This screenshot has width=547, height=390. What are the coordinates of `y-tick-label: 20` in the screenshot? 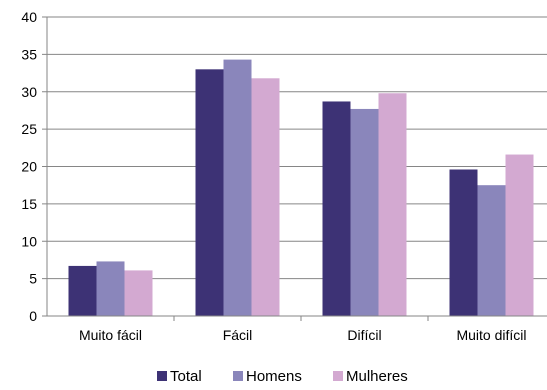 It's located at (29, 167).